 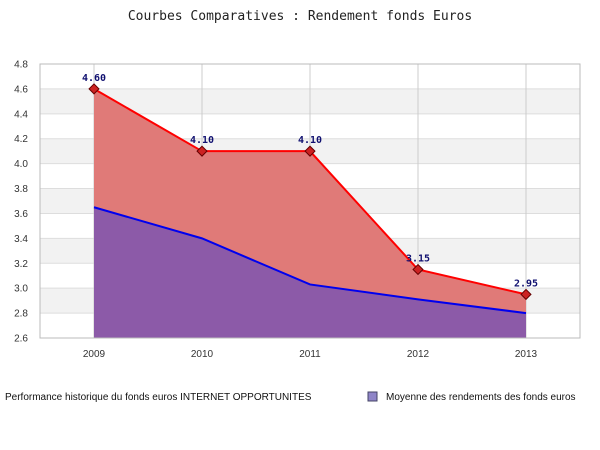 I want to click on y-tick-label: 2.6, so click(x=21, y=339).